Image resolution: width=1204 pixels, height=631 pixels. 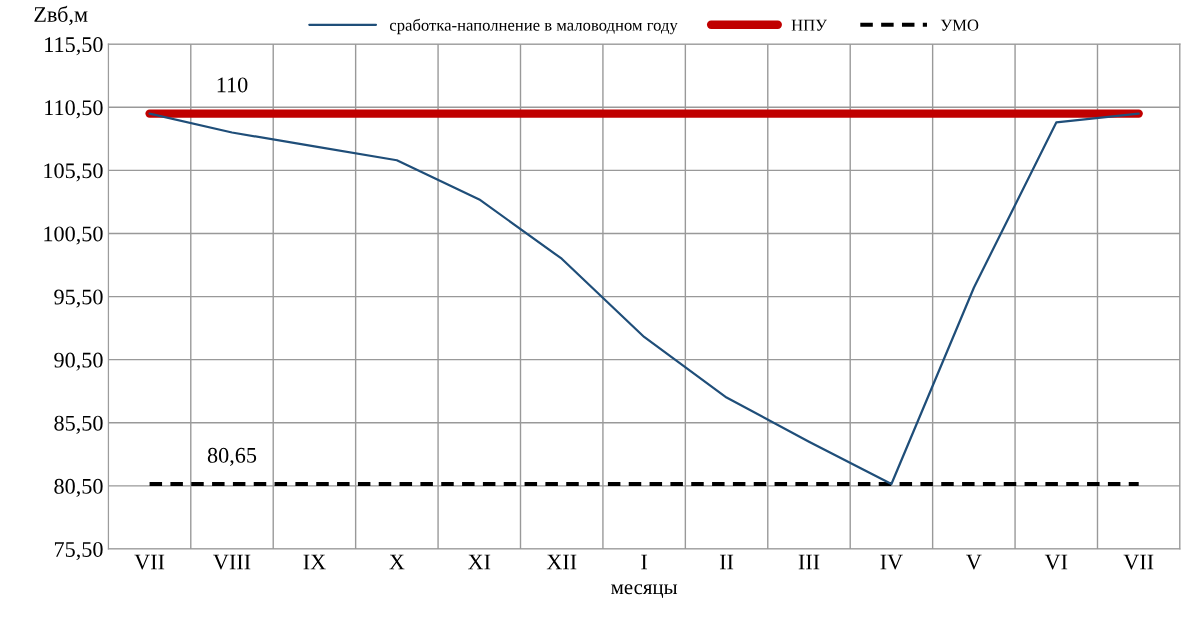 What do you see at coordinates (74, 46) in the screenshot?
I see `y-tick-label: 115,50` at bounding box center [74, 46].